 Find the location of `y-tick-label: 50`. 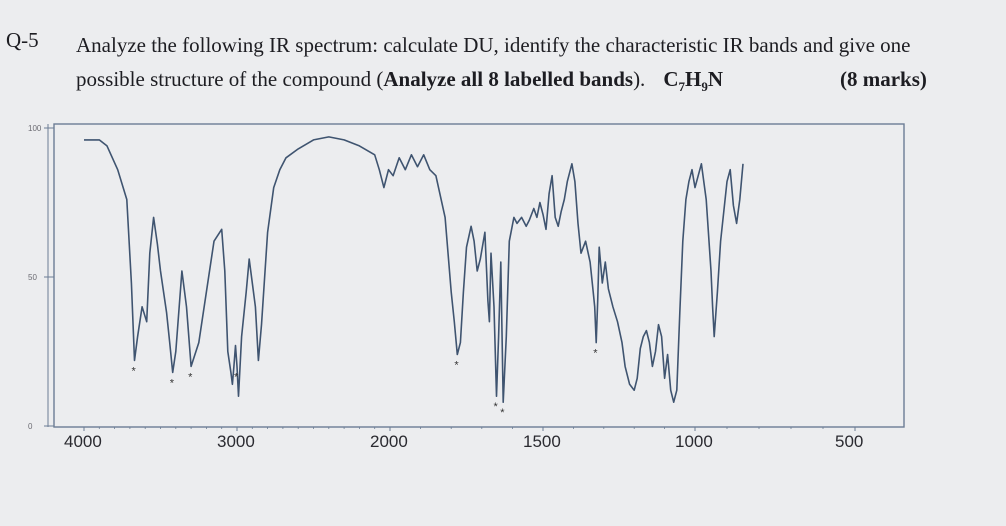

y-tick-label: 50 is located at coordinates (32, 277).